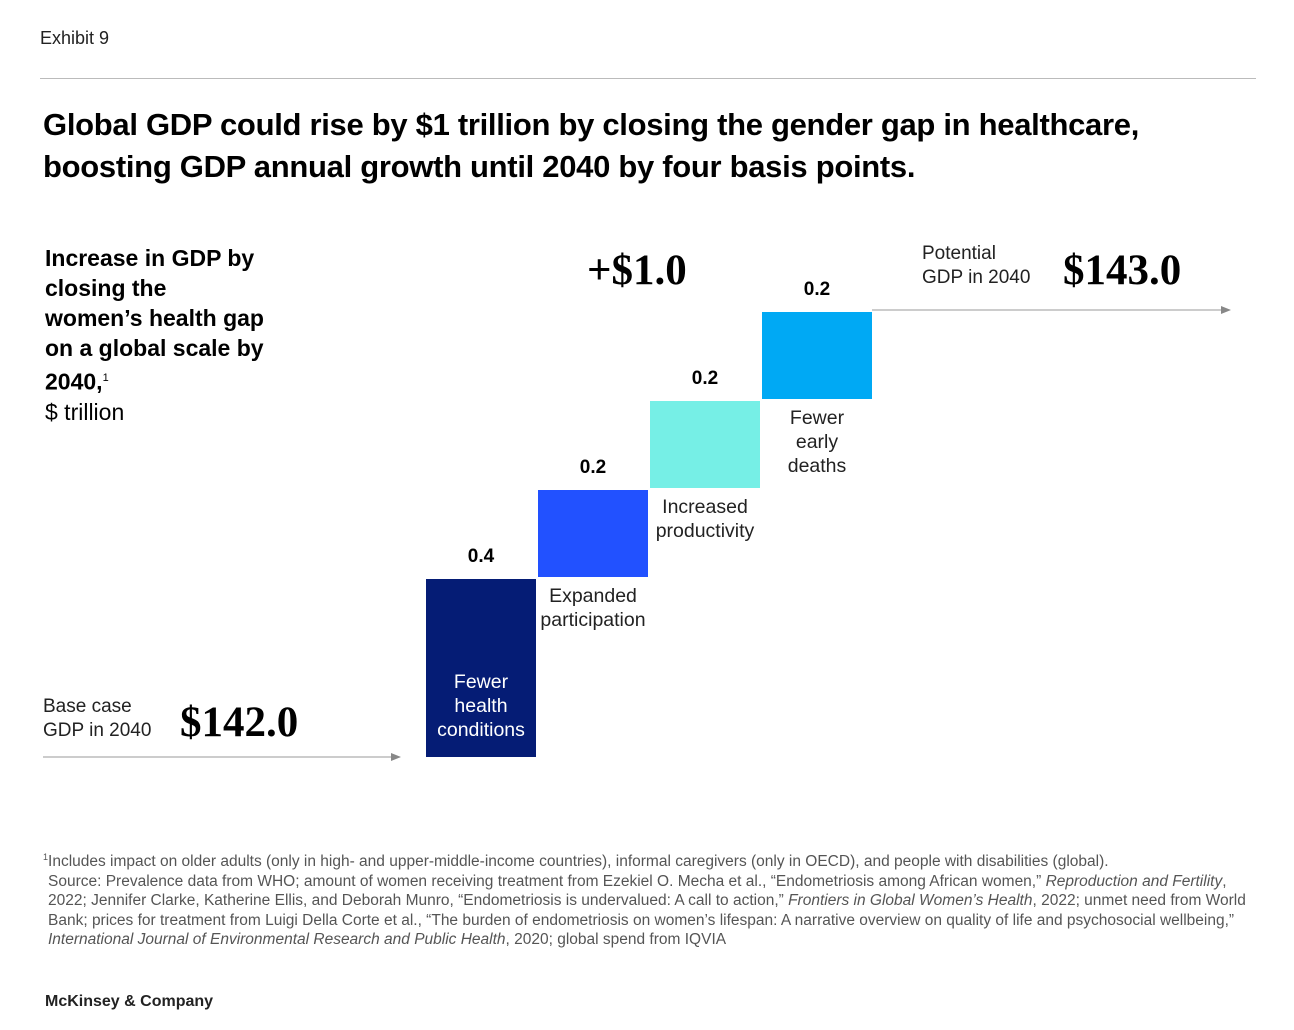 The image size is (1294, 1030). What do you see at coordinates (705, 519) in the screenshot?
I see `category-label: Increased productivity` at bounding box center [705, 519].